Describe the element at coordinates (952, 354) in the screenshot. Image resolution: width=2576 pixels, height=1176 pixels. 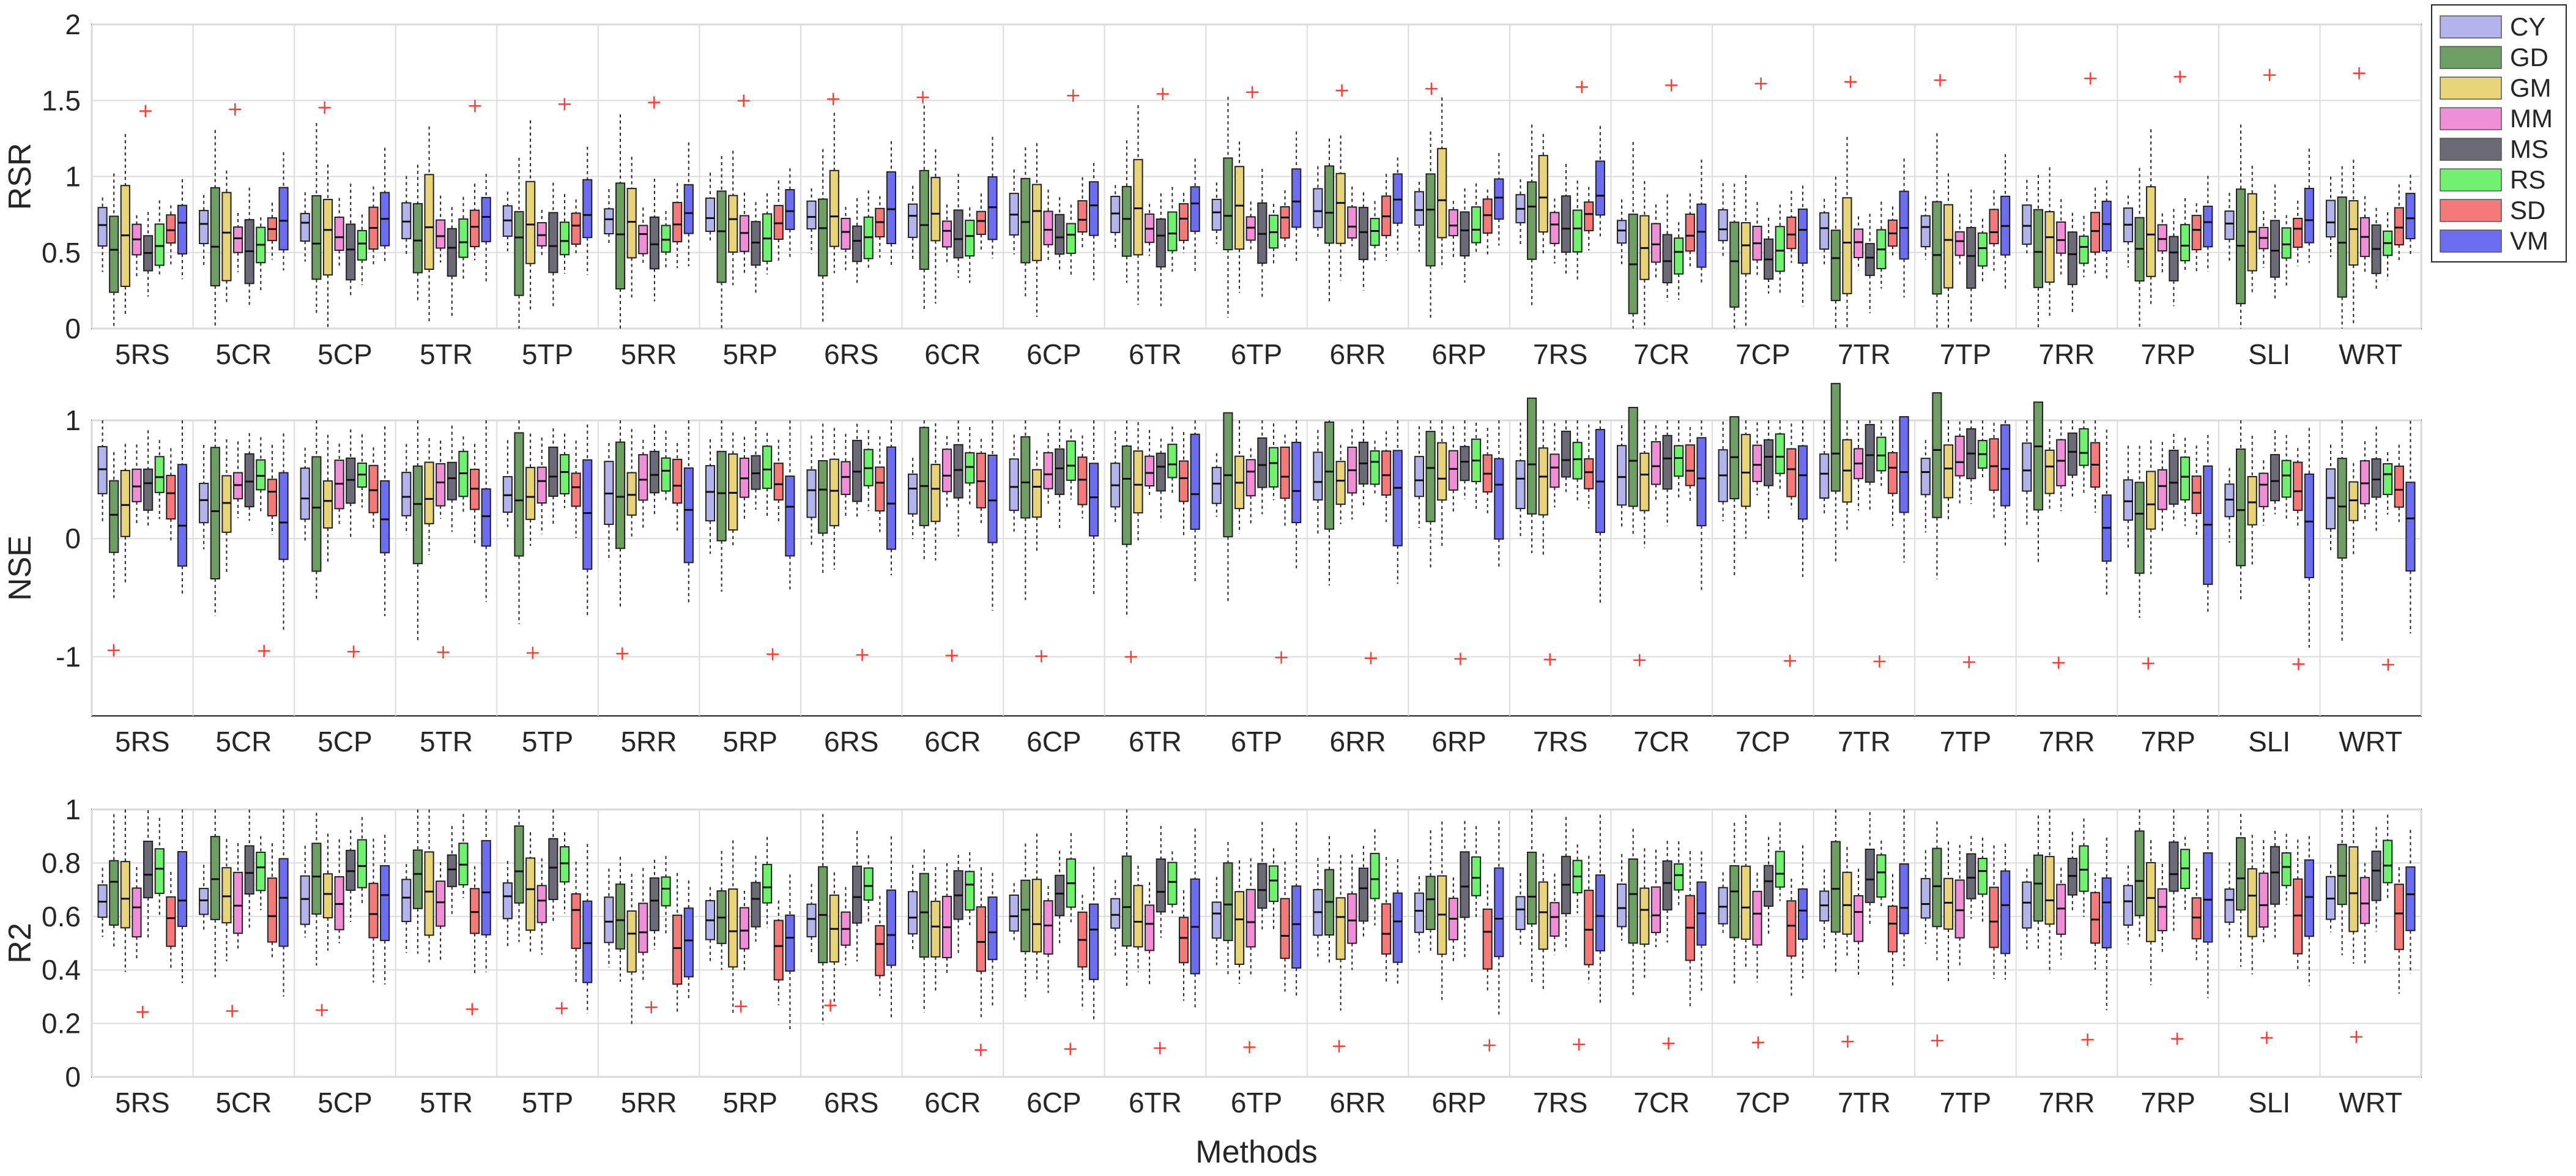
I see `x-tick-label: 6CR` at that location.